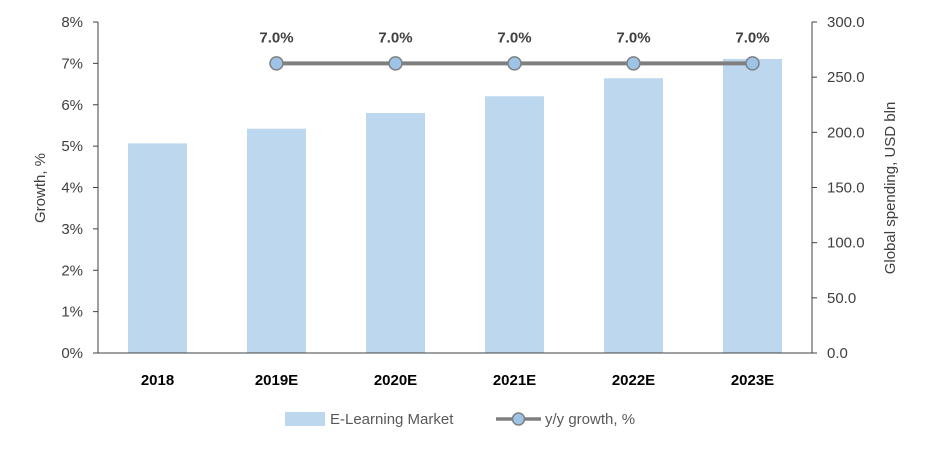  What do you see at coordinates (72, 270) in the screenshot?
I see `left-tick-label: 2%` at bounding box center [72, 270].